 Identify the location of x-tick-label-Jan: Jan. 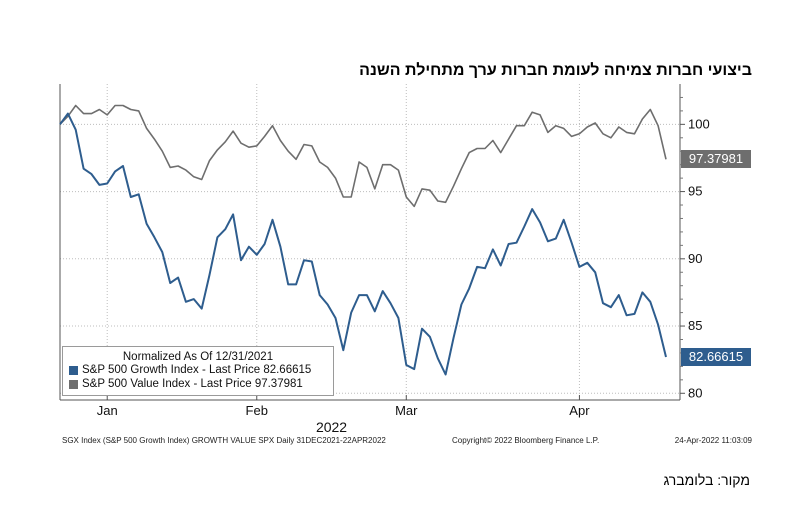
(107, 410).